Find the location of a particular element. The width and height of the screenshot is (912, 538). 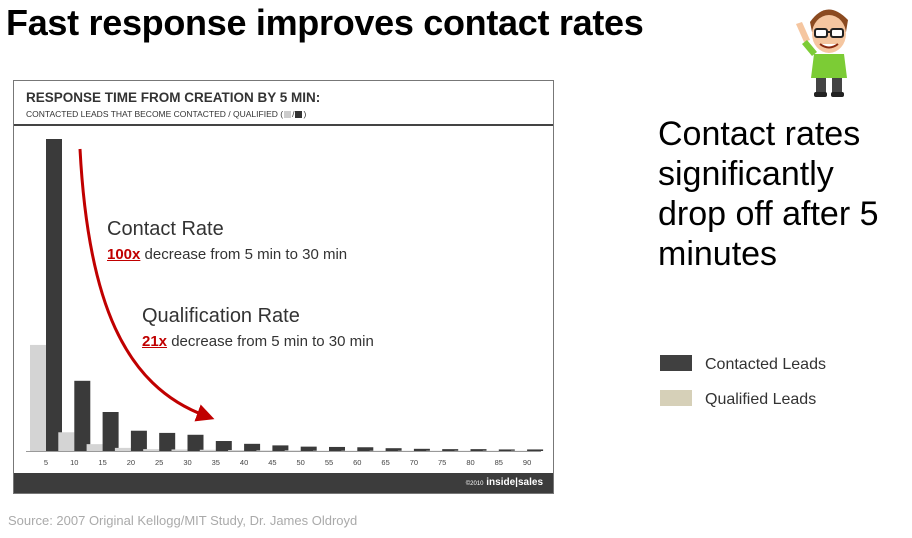

qual-rate-factor: 21x is located at coordinates (155, 341).